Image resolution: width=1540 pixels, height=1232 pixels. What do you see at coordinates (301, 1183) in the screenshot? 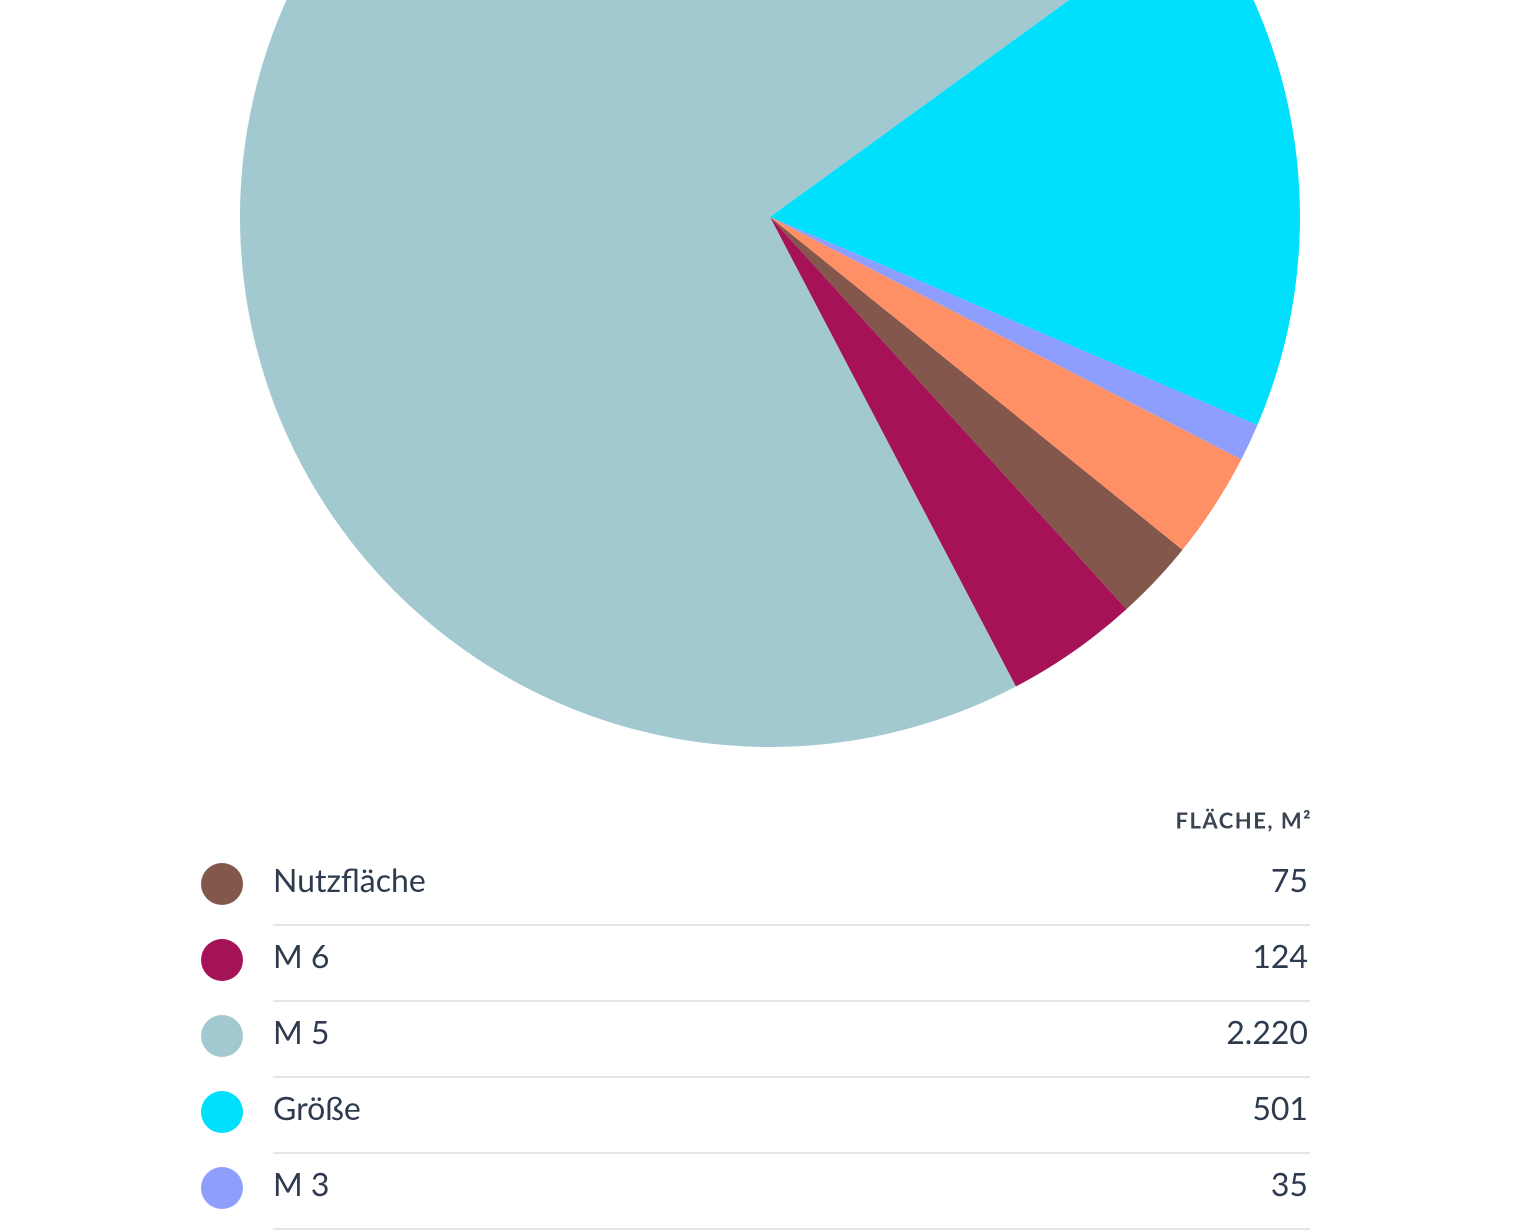
I see `row-label: M 3` at bounding box center [301, 1183].